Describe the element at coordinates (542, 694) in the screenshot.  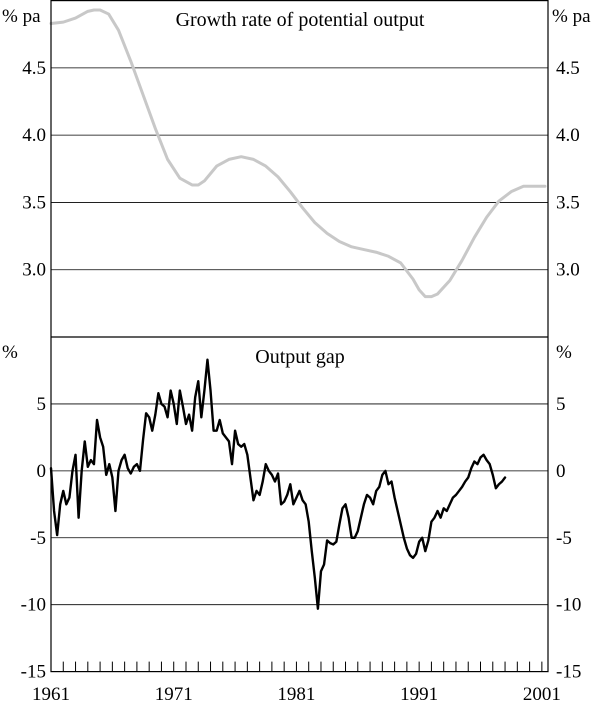
I see `x-tick-label: 2001` at that location.